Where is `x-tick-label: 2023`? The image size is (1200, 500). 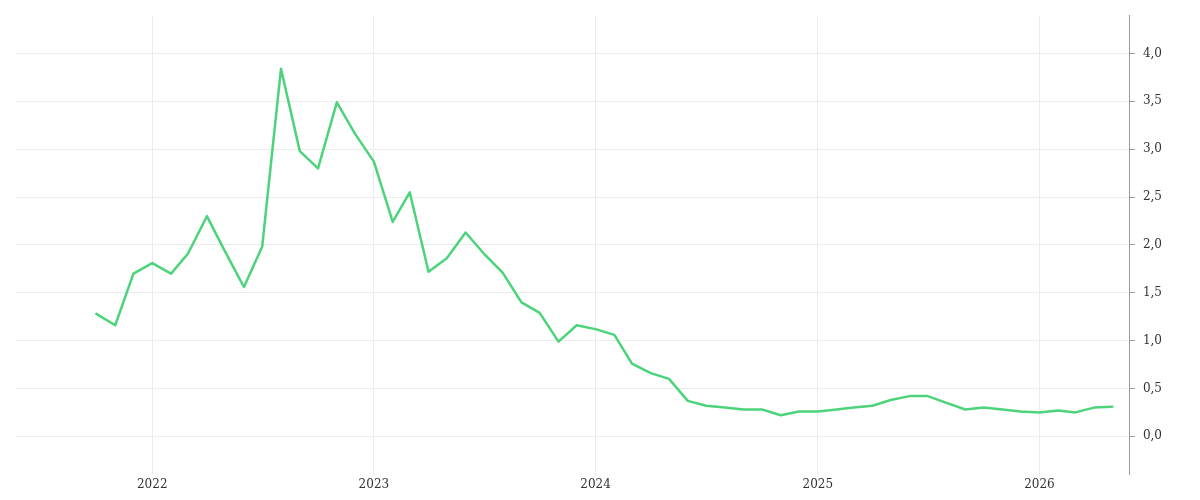
x-tick-label: 2023 is located at coordinates (374, 483).